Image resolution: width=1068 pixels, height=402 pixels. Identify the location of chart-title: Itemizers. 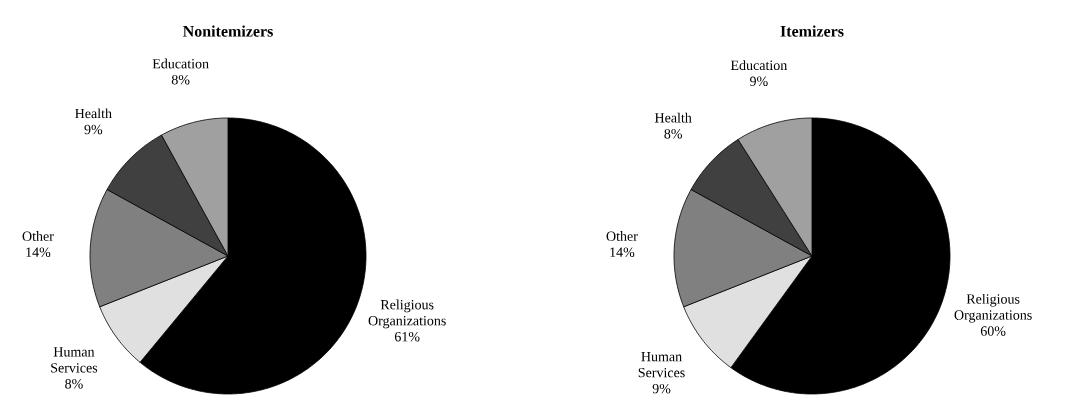
(812, 31).